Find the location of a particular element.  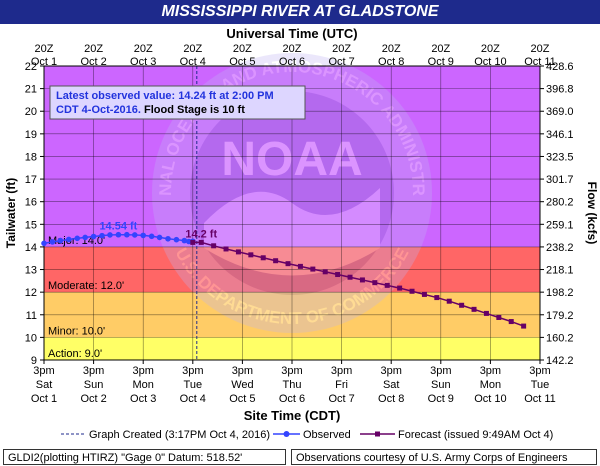

bottom-tick-day: Sat is located at coordinates (44, 385).